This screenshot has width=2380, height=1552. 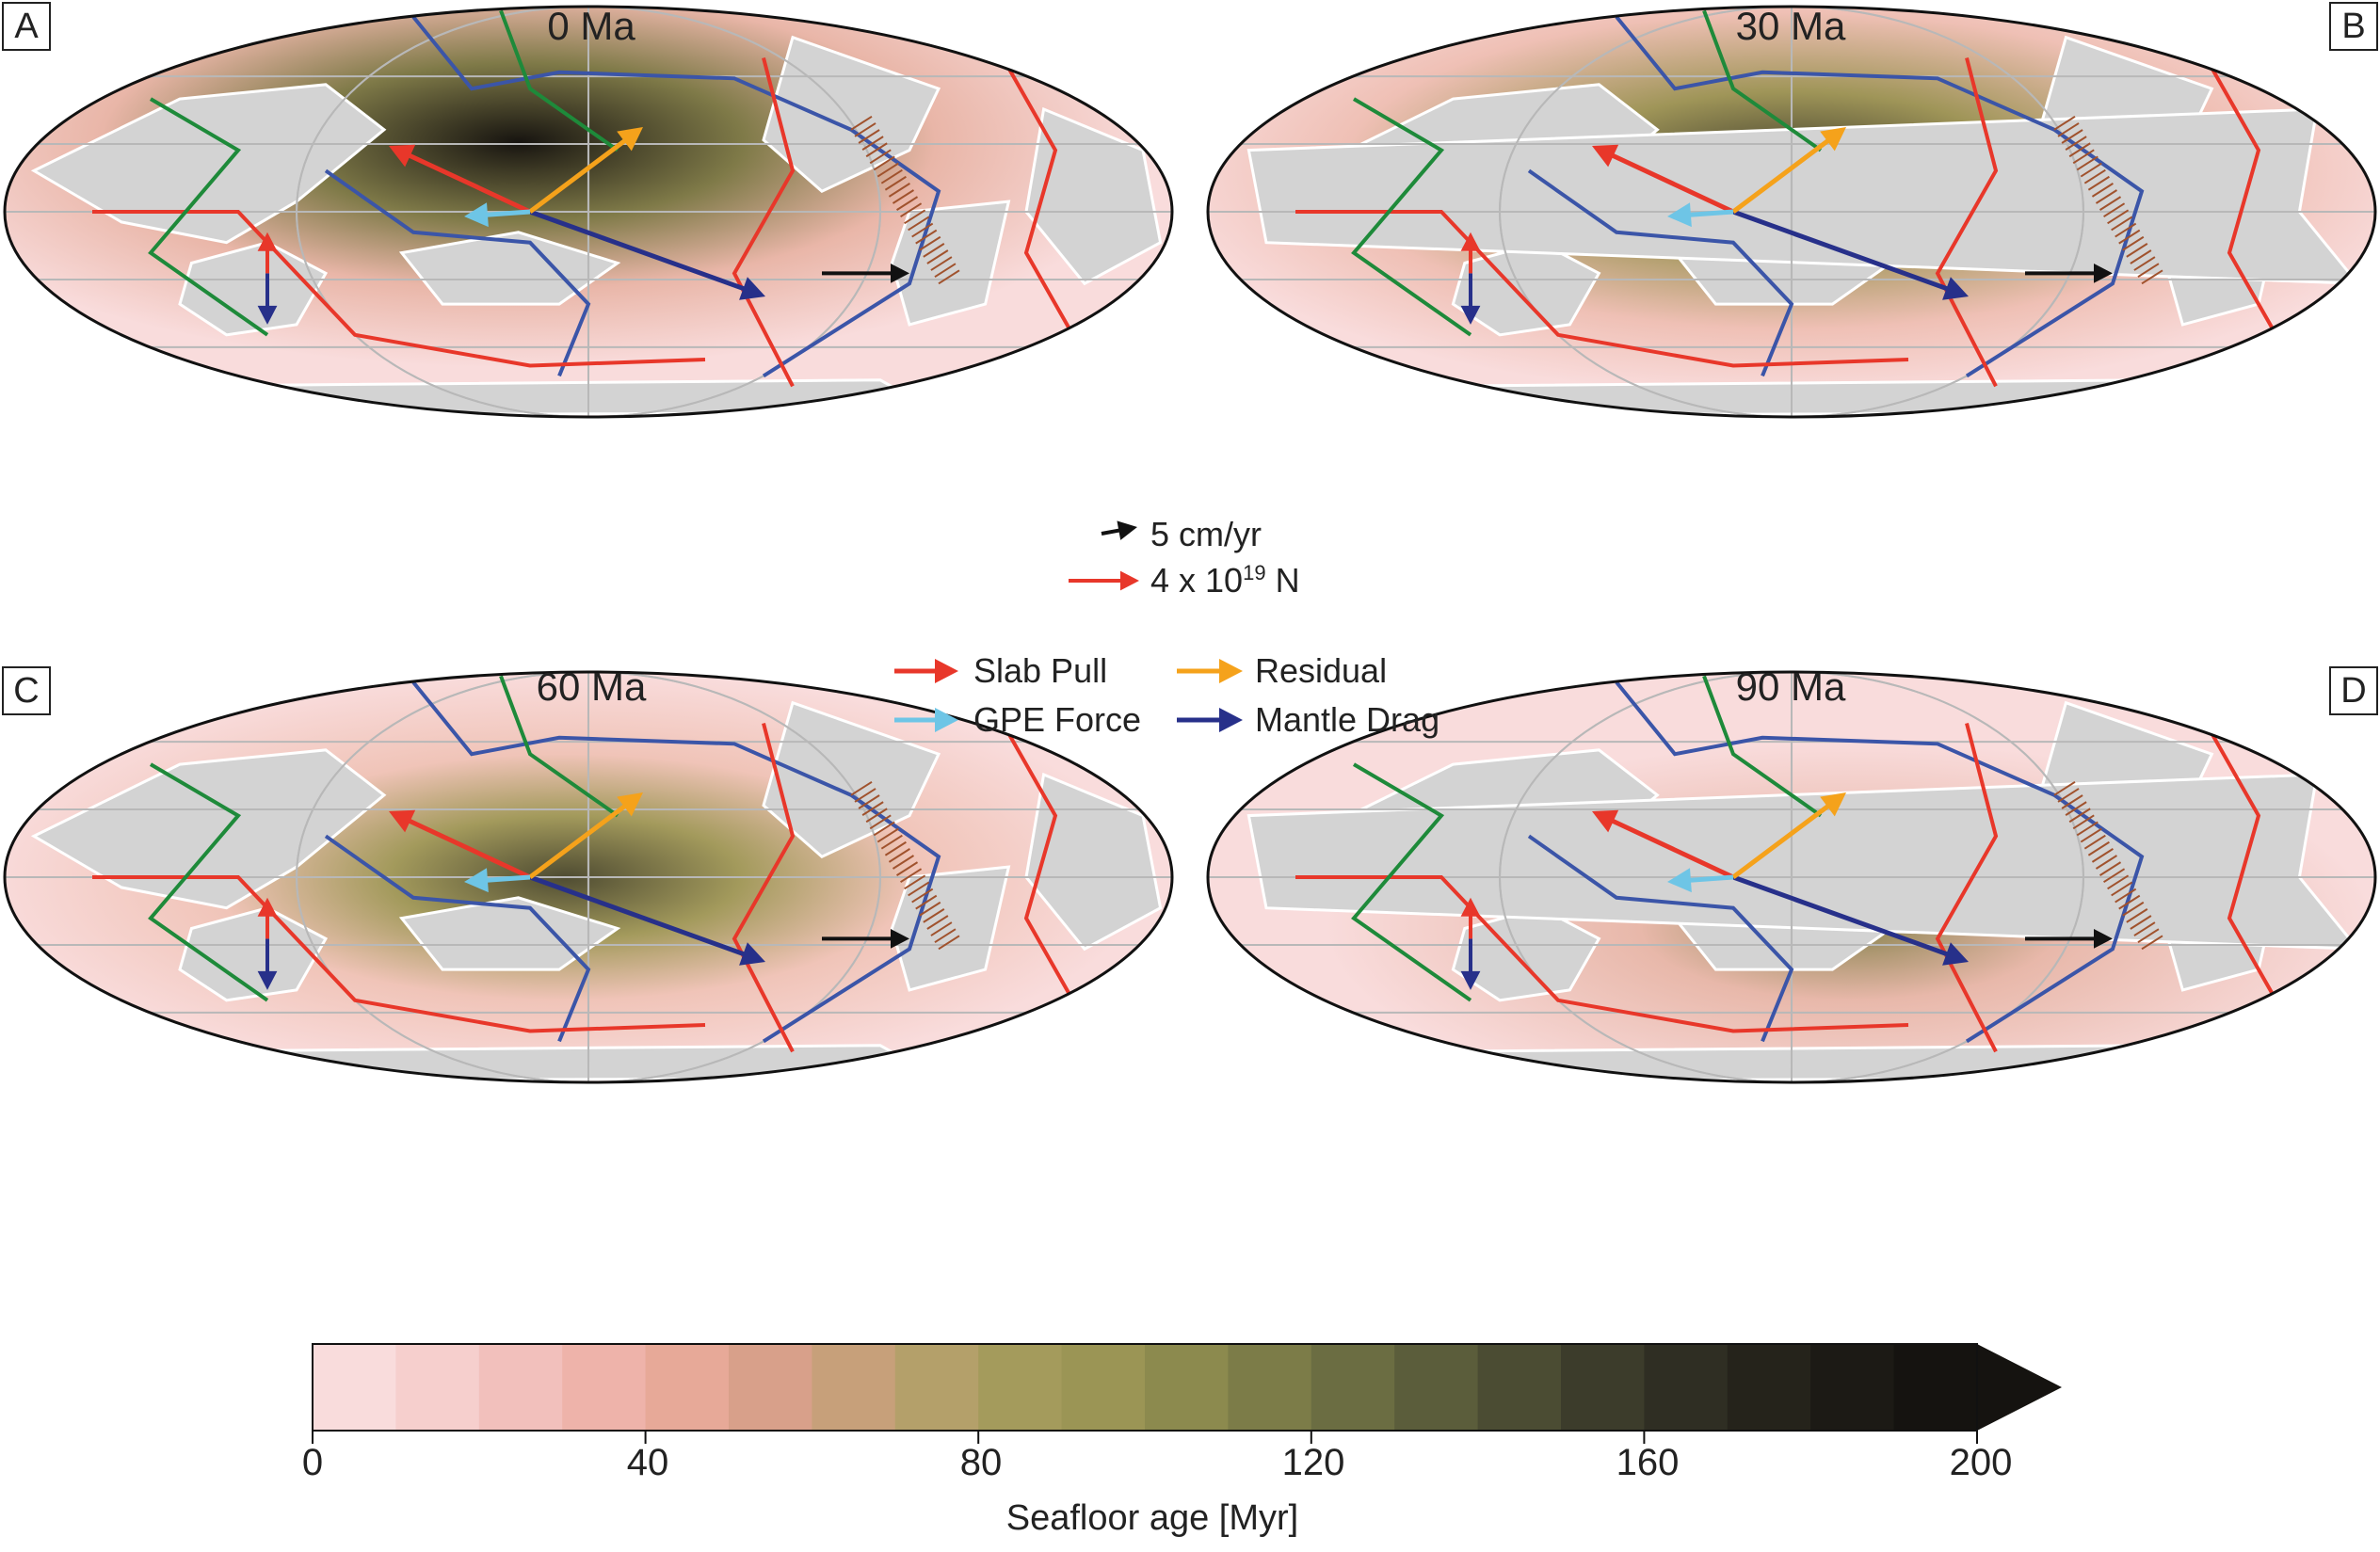 What do you see at coordinates (1145, 1387) in the screenshot?
I see `colorbar-frame` at bounding box center [1145, 1387].